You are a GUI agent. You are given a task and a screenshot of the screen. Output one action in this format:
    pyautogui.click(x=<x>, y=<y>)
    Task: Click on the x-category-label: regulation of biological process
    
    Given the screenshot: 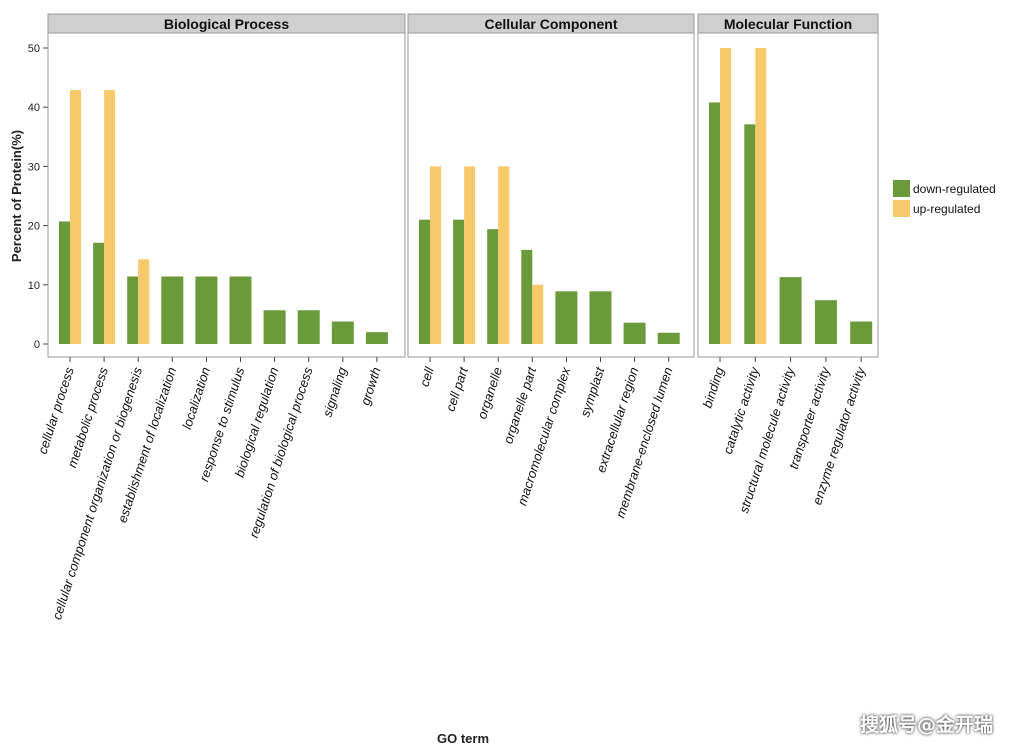 What is the action you would take?
    pyautogui.click(x=281, y=452)
    